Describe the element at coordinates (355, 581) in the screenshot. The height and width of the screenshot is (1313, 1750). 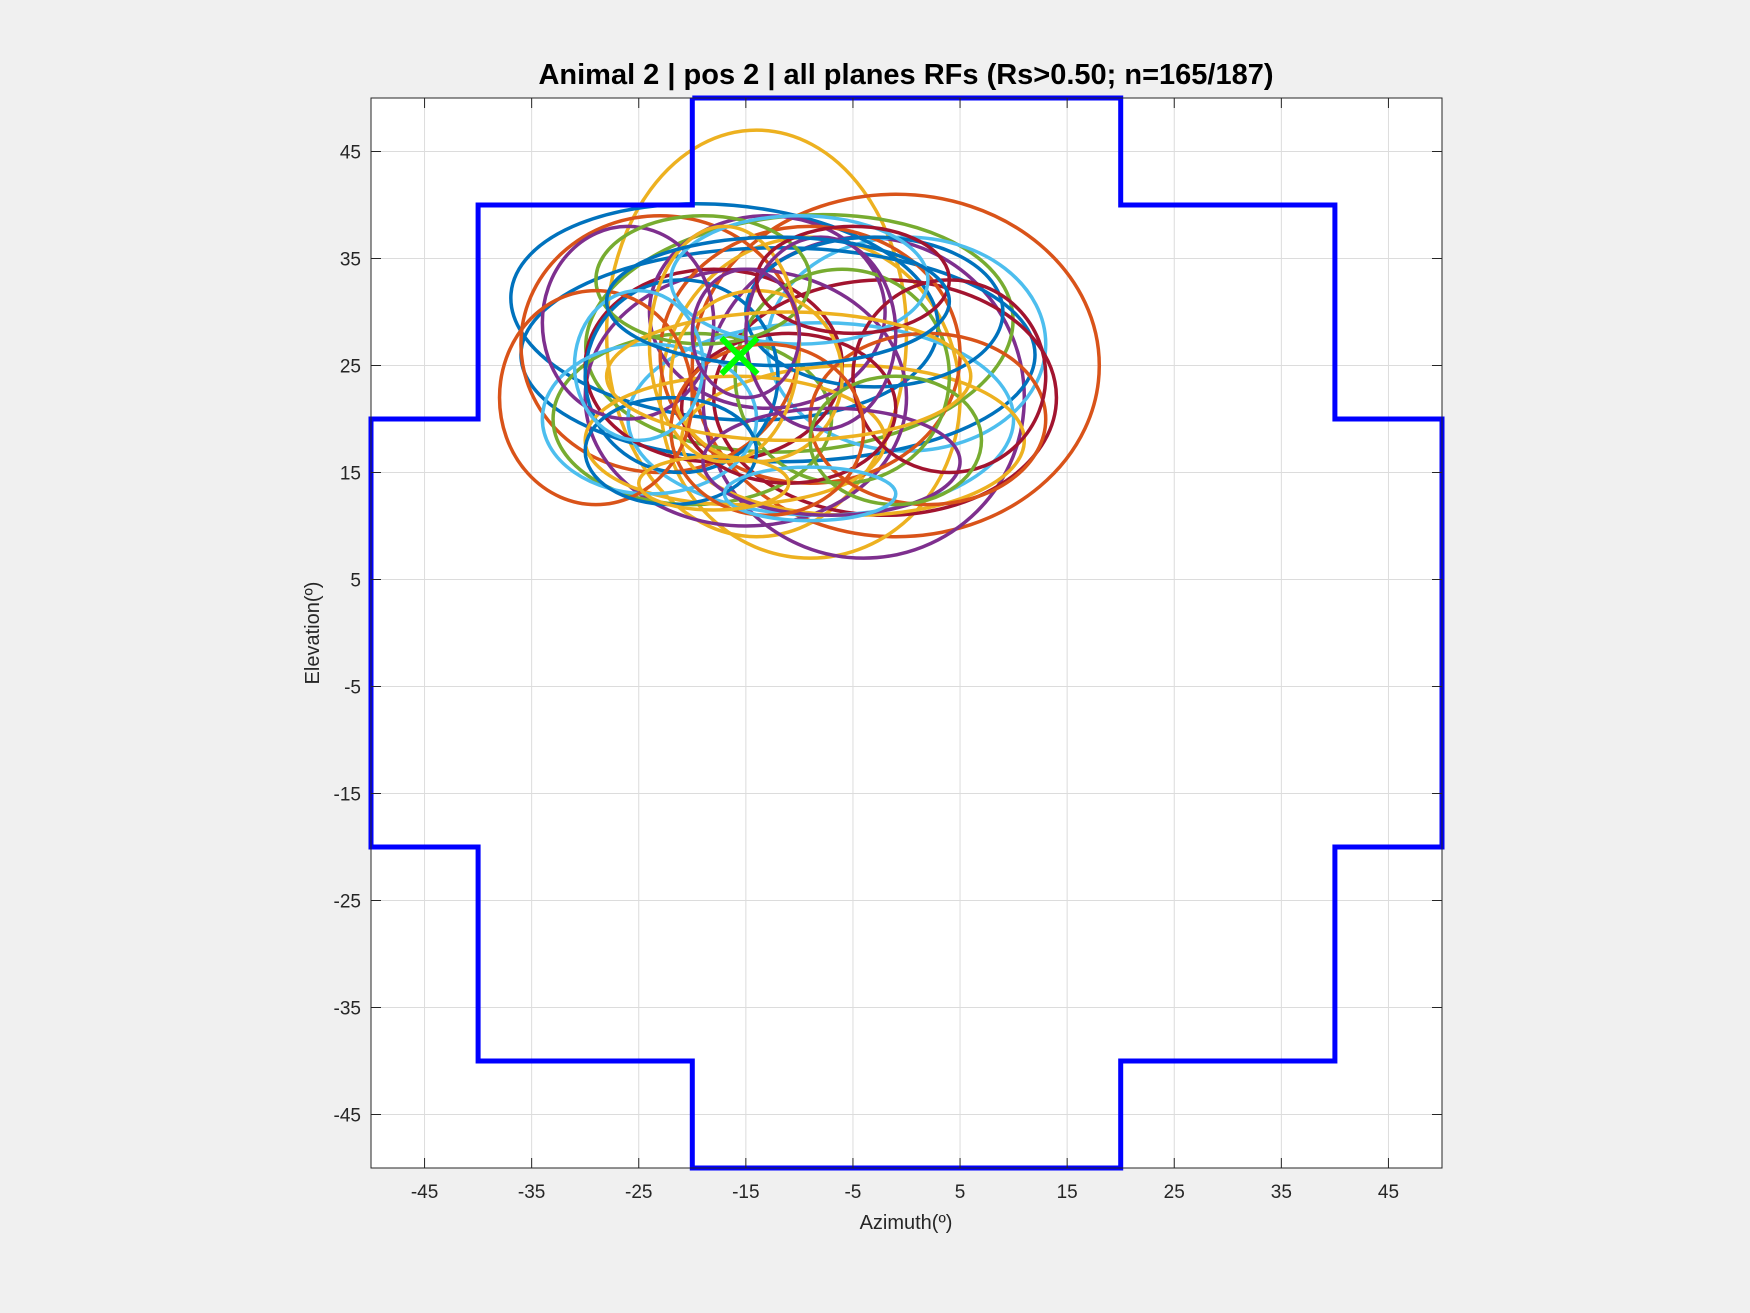
I see `y-tick-label: 5` at that location.